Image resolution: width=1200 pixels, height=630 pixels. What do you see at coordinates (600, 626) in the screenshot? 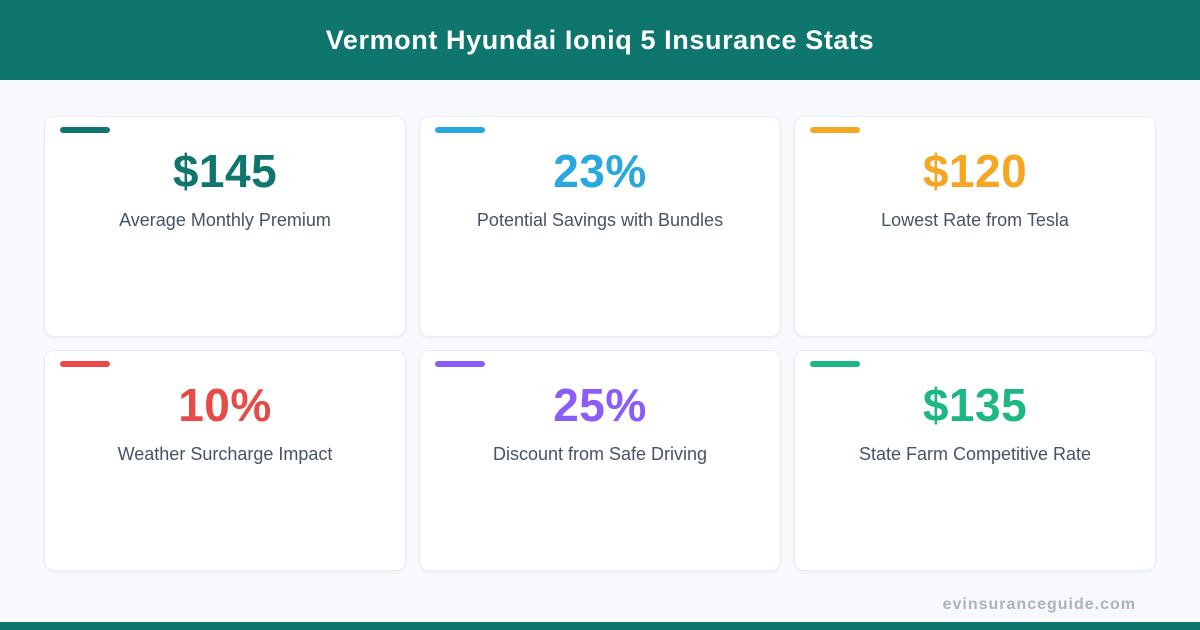
I see `bottom-accent-bar` at bounding box center [600, 626].